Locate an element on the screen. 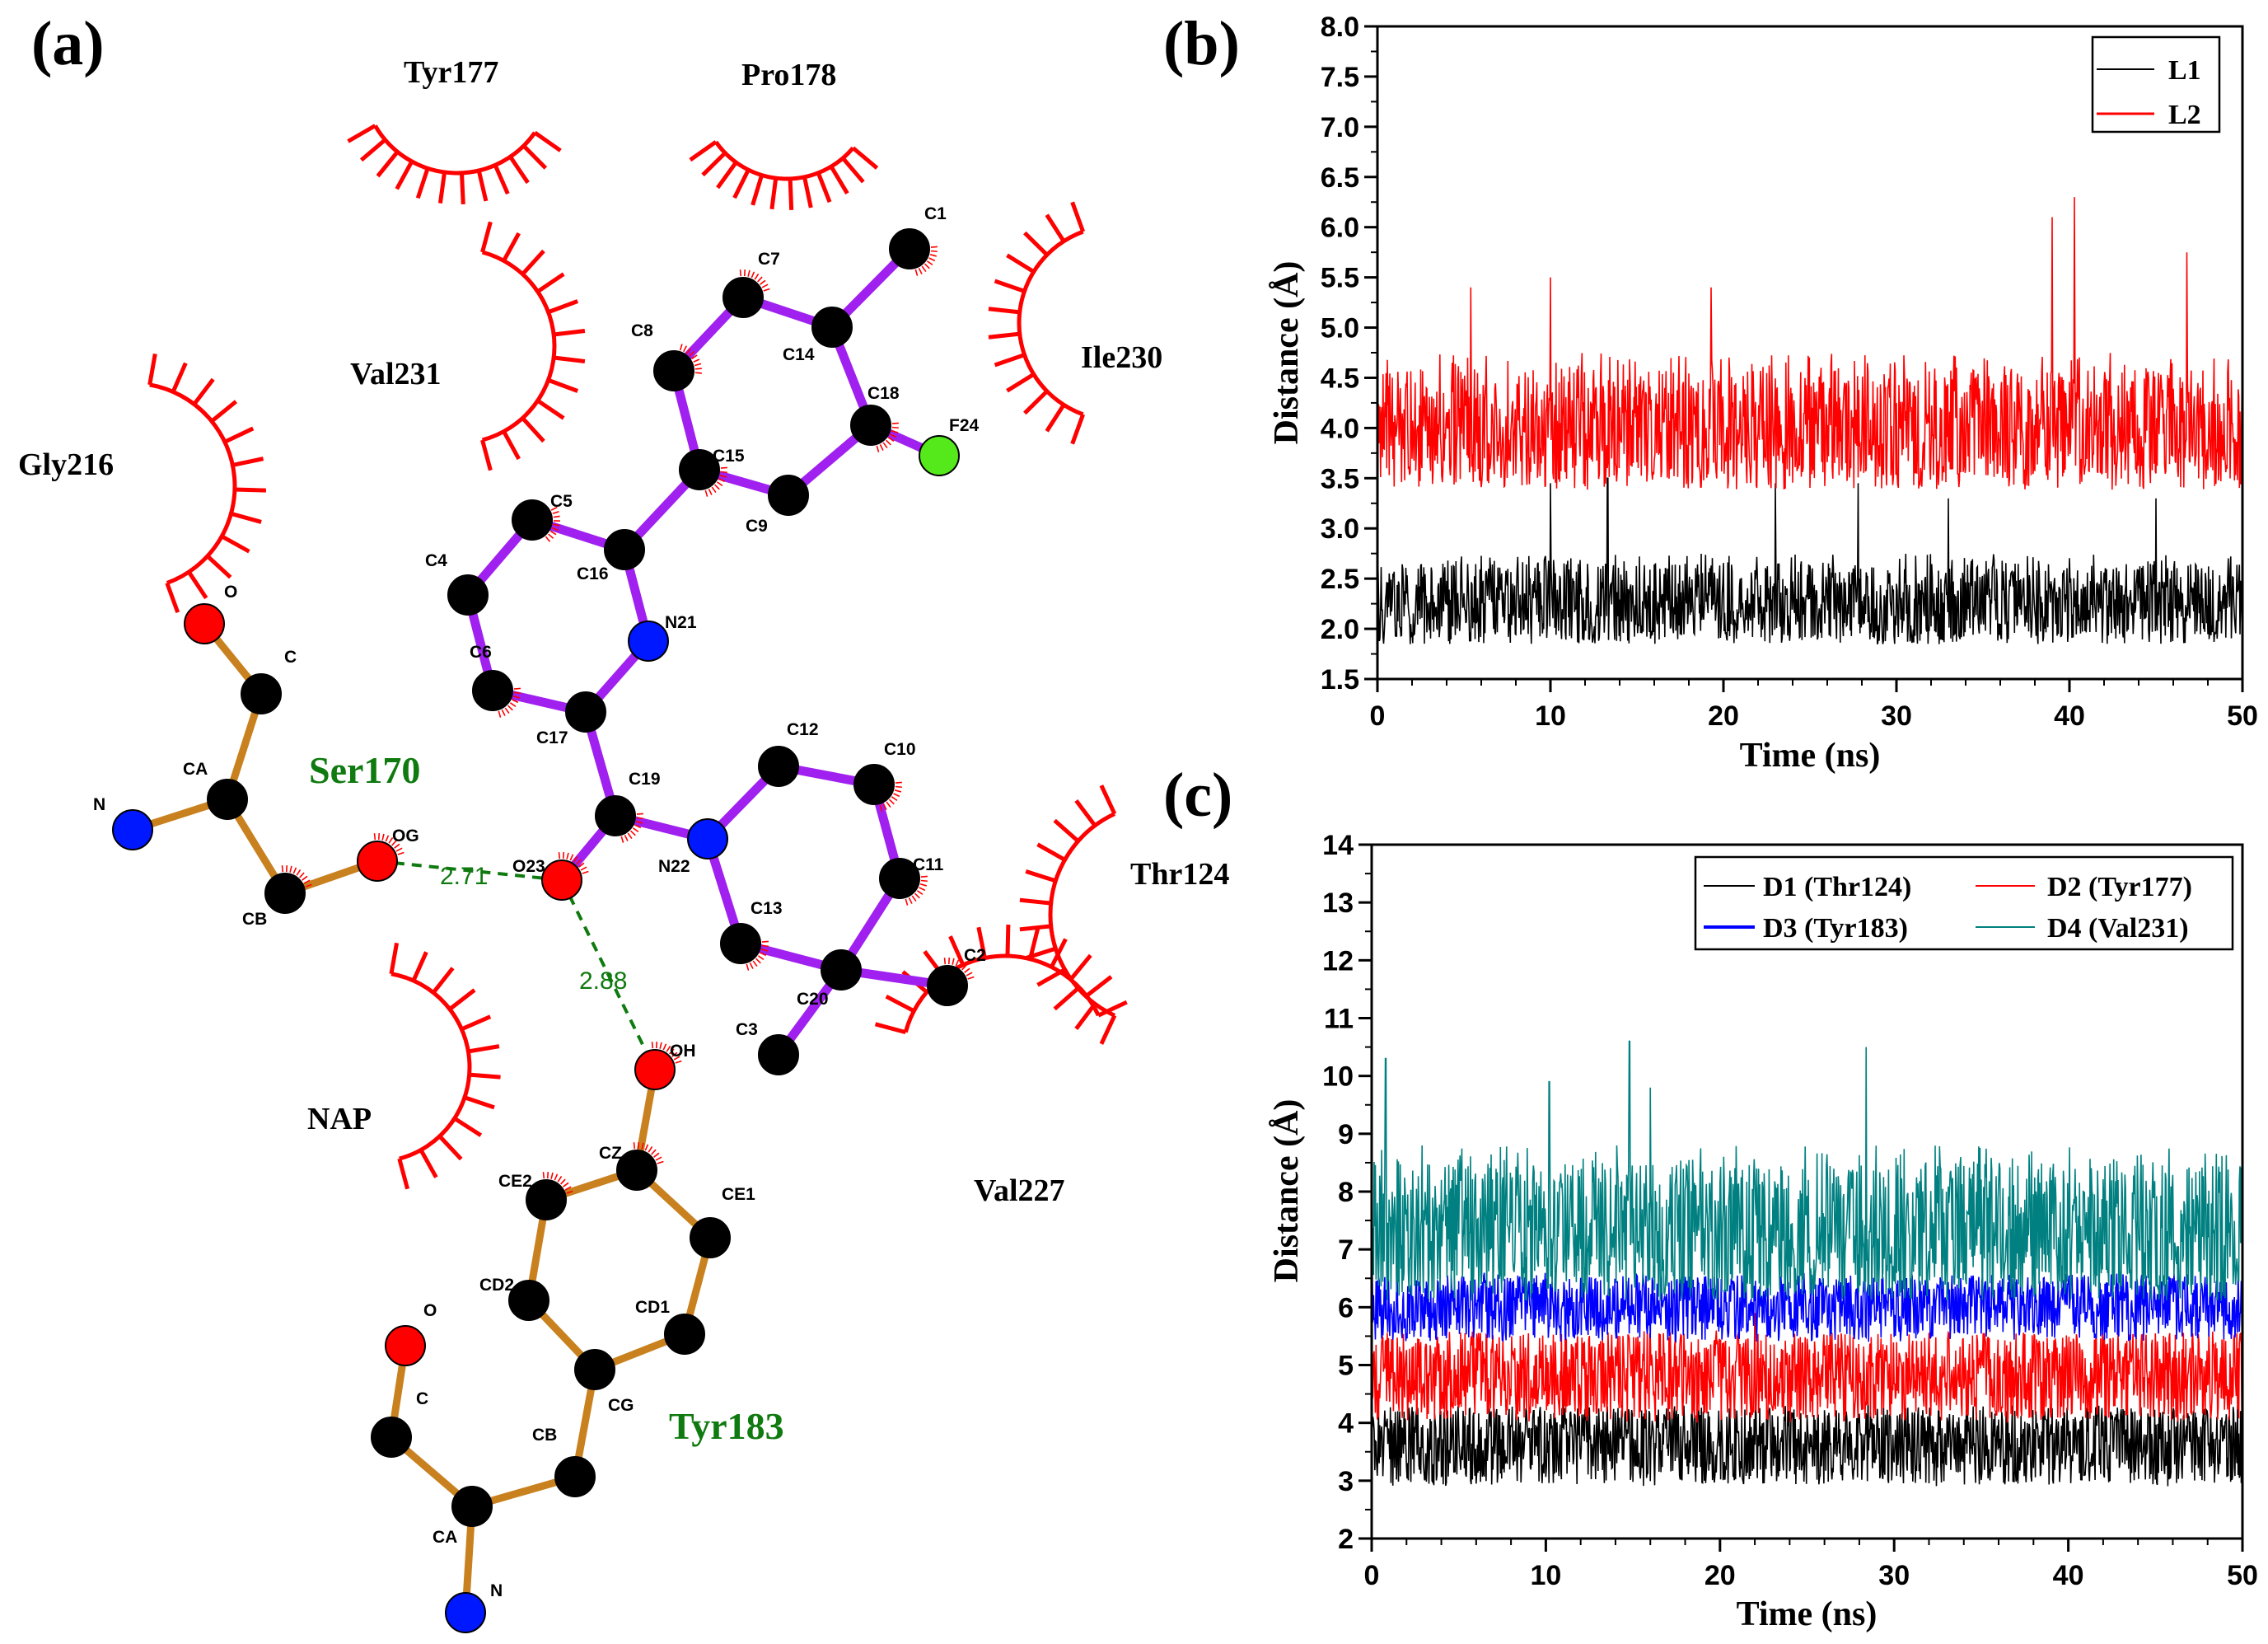 The height and width of the screenshot is (1644, 2268). atom-label-t-cd2: CD2 is located at coordinates (496, 1285).